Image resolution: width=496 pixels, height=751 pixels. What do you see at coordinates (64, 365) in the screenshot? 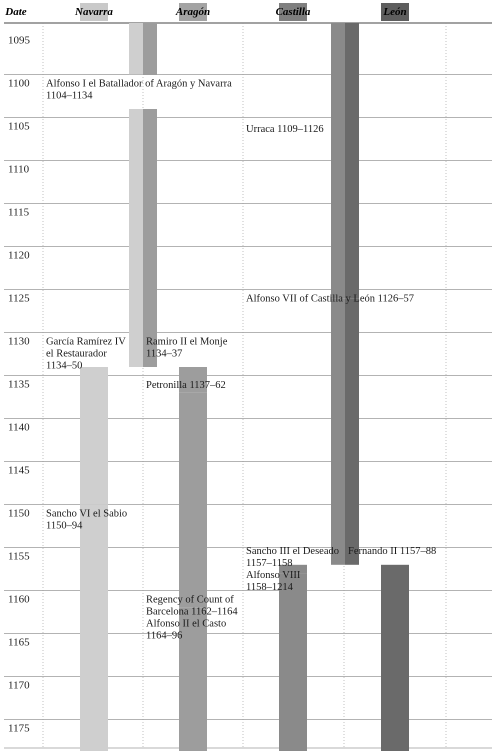
I see `reign-label-navarra: 1134–50` at bounding box center [64, 365].